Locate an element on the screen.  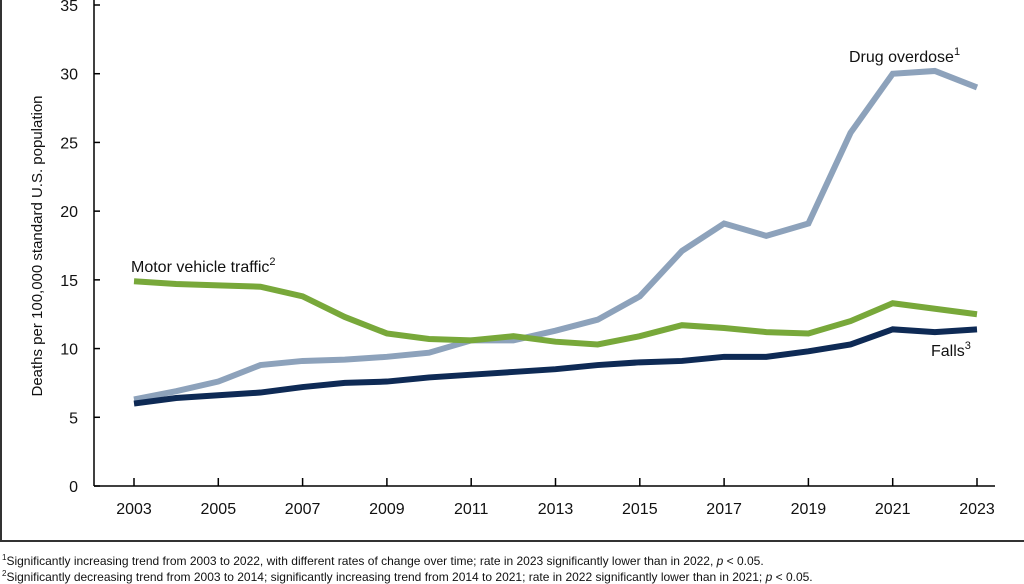
footnote-1-tail: < 0.05. is located at coordinates (743, 561).